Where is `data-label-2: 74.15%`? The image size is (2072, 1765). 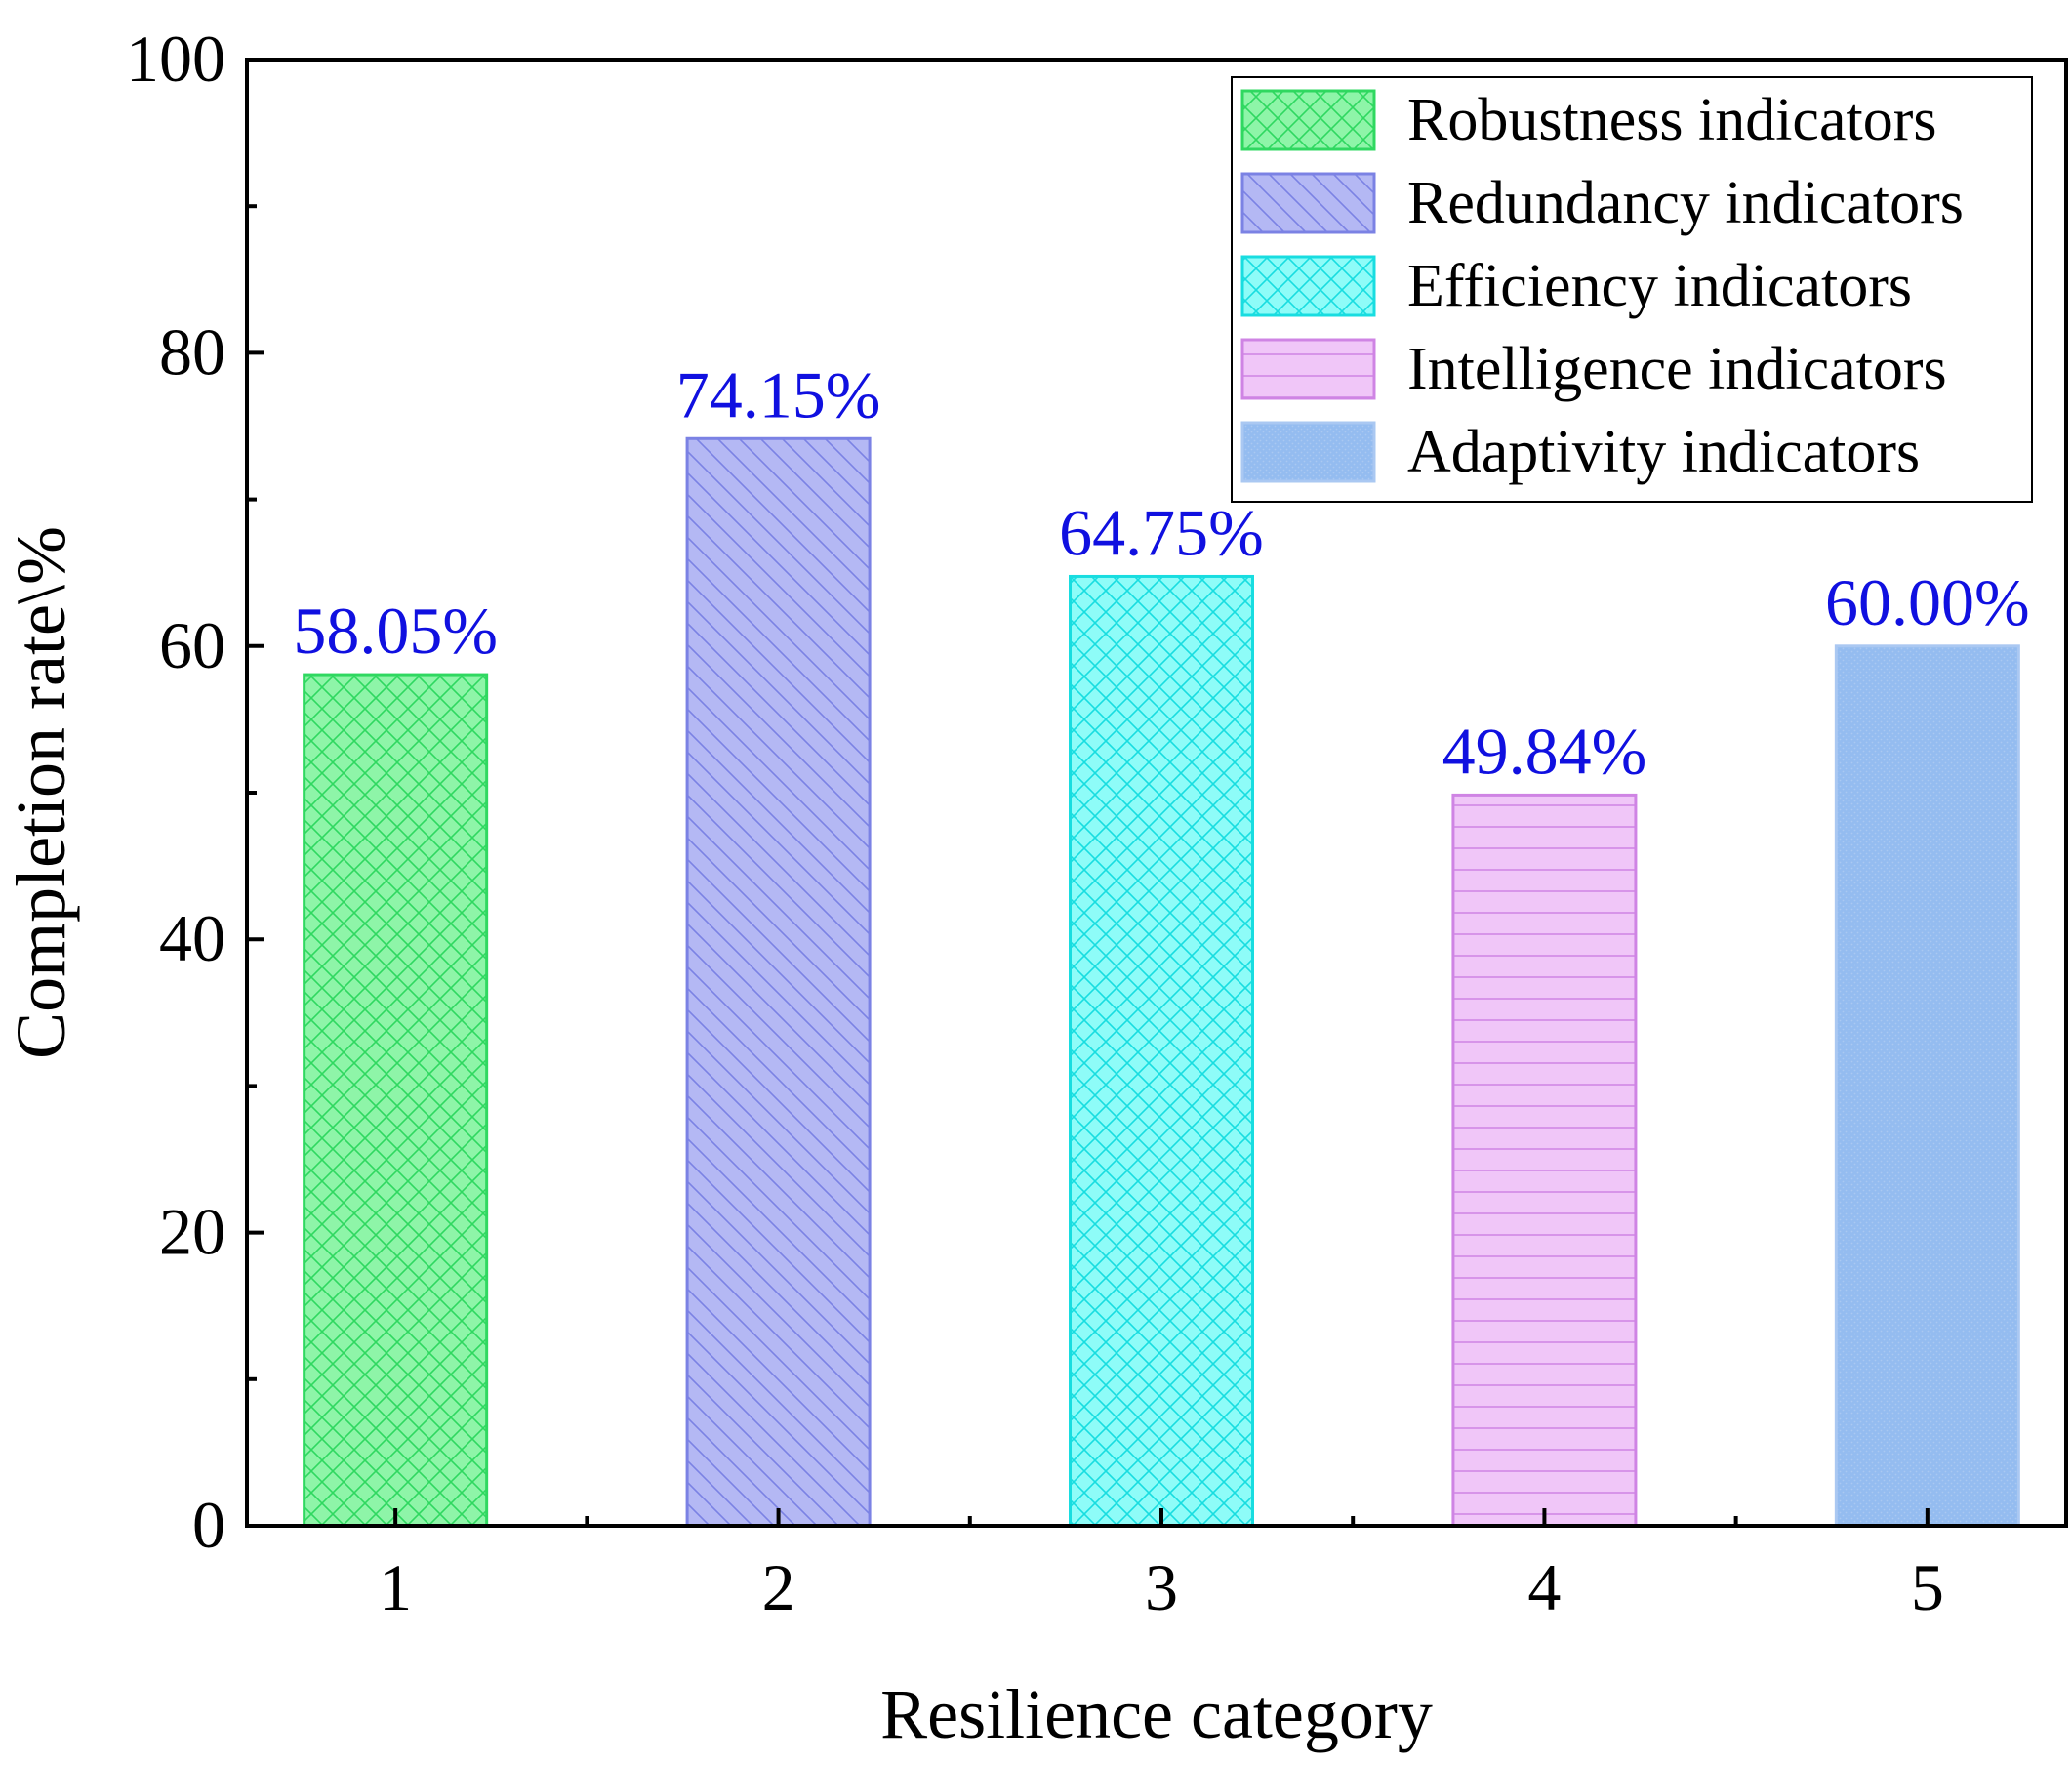 data-label-2: 74.15% is located at coordinates (778, 394).